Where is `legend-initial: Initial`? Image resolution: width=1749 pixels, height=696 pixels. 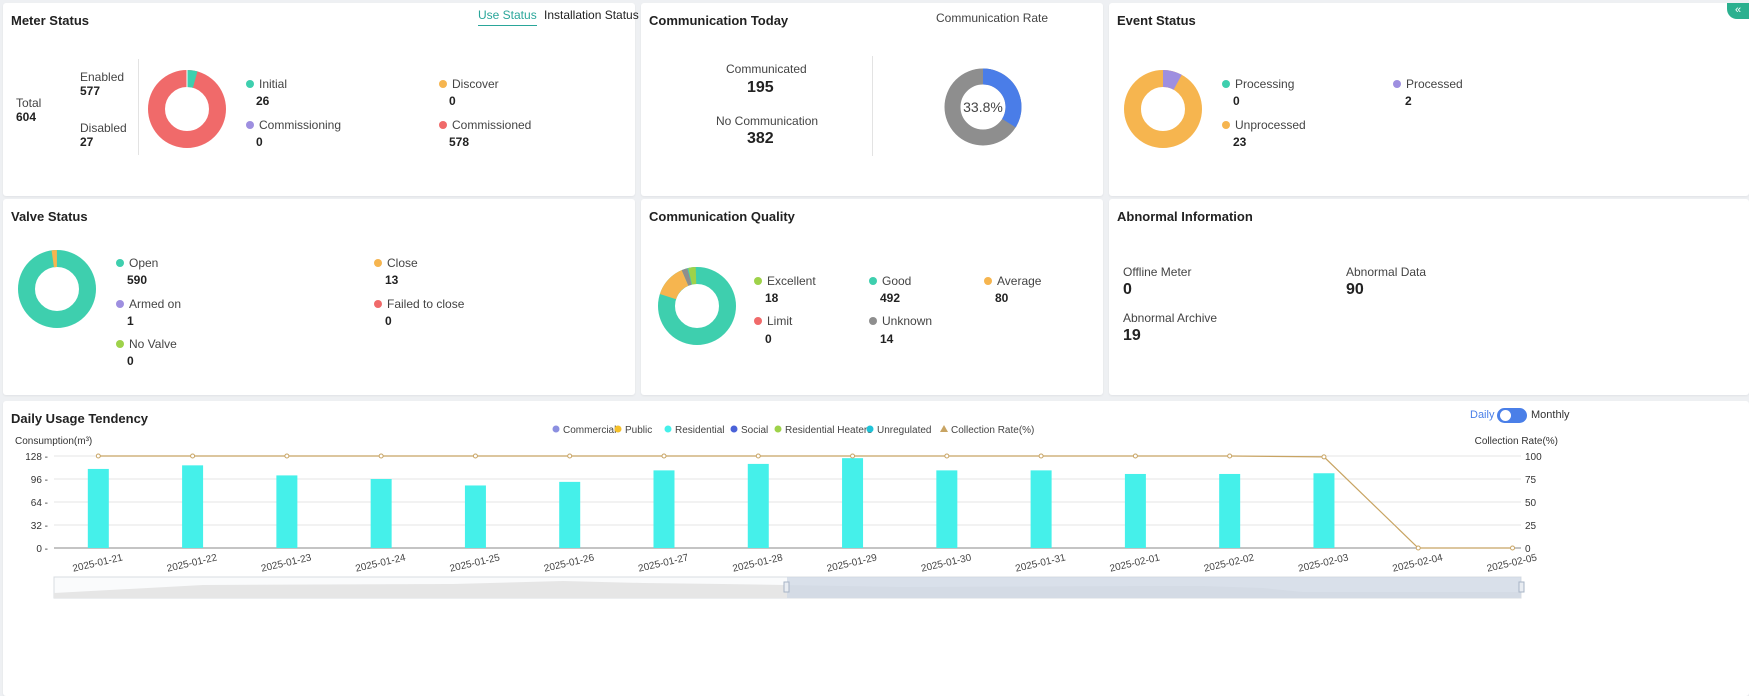
legend-initial: Initial is located at coordinates (266, 84).